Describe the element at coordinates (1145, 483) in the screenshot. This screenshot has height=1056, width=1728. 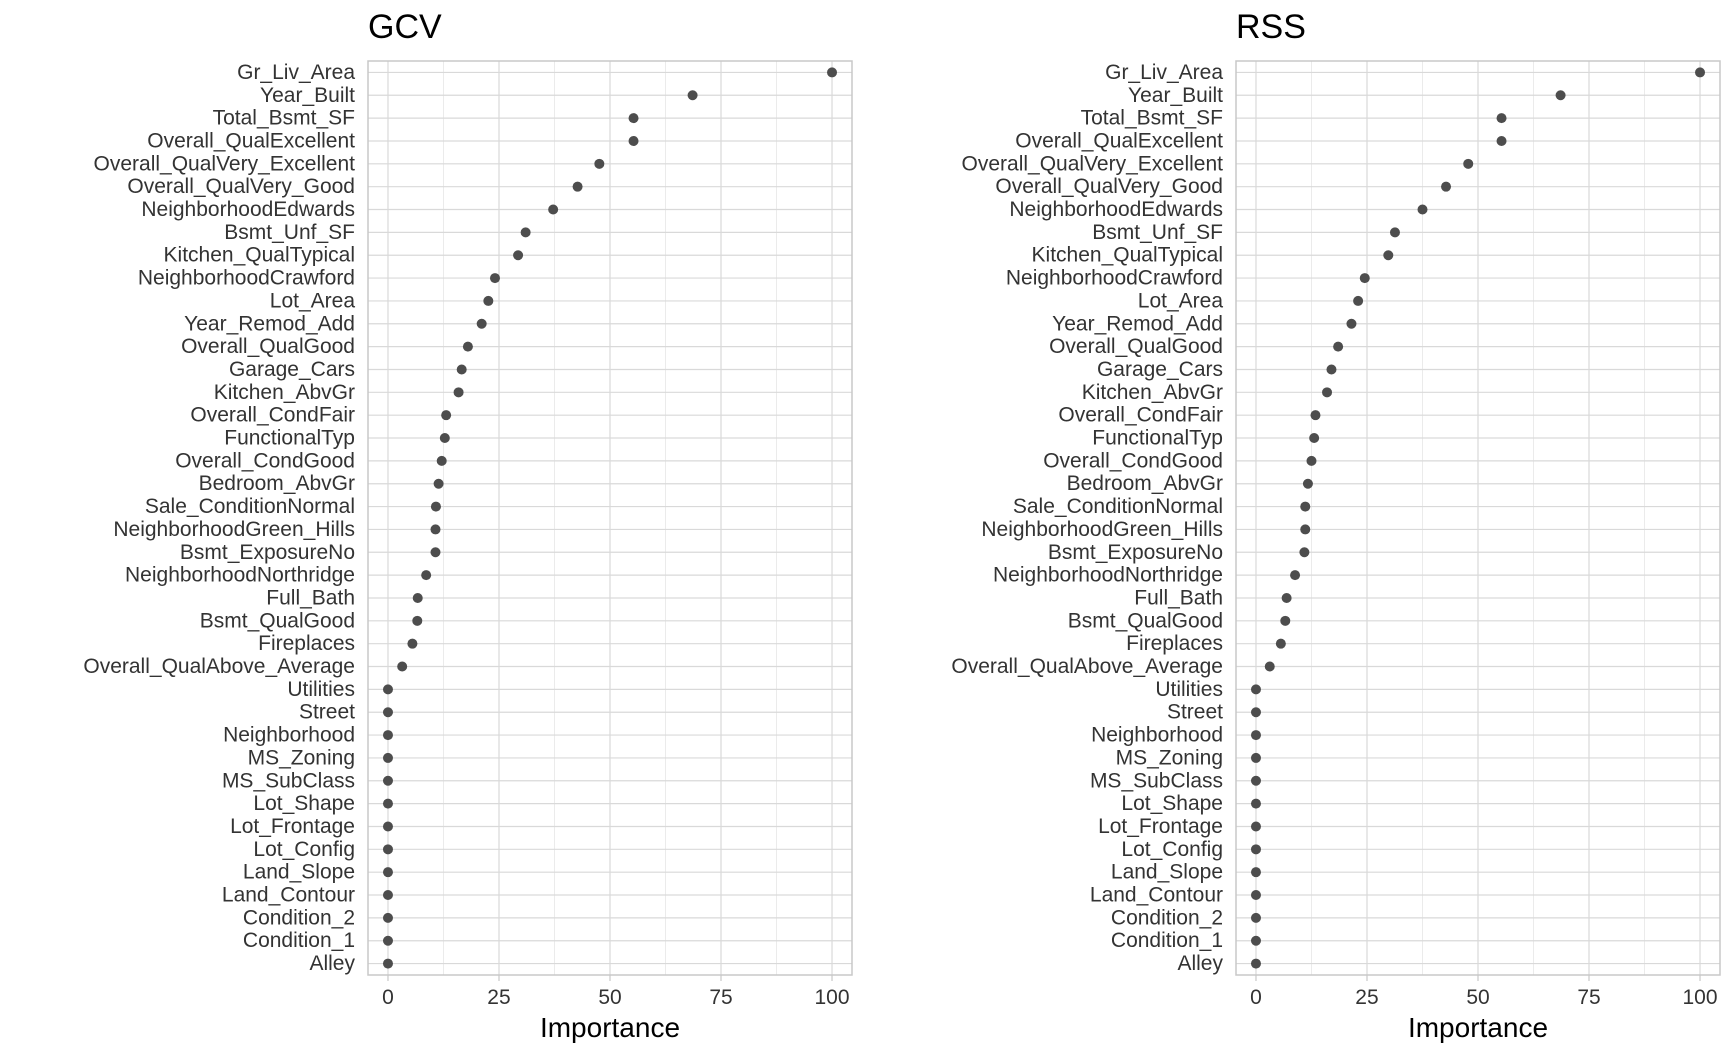
I see `y-tick-label: Bedroom_AbvGr` at that location.